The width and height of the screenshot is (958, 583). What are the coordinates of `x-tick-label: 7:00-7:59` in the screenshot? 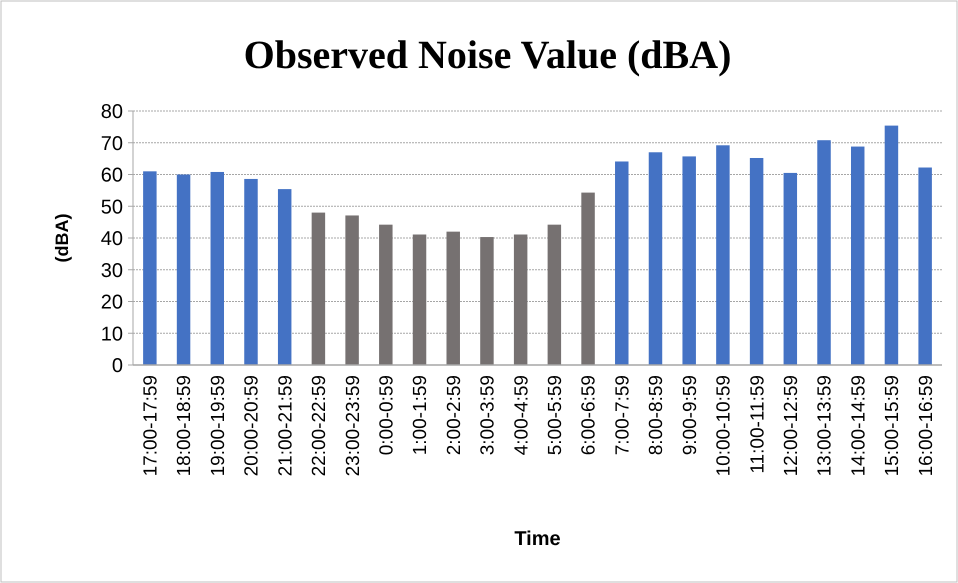 It's located at (623, 415).